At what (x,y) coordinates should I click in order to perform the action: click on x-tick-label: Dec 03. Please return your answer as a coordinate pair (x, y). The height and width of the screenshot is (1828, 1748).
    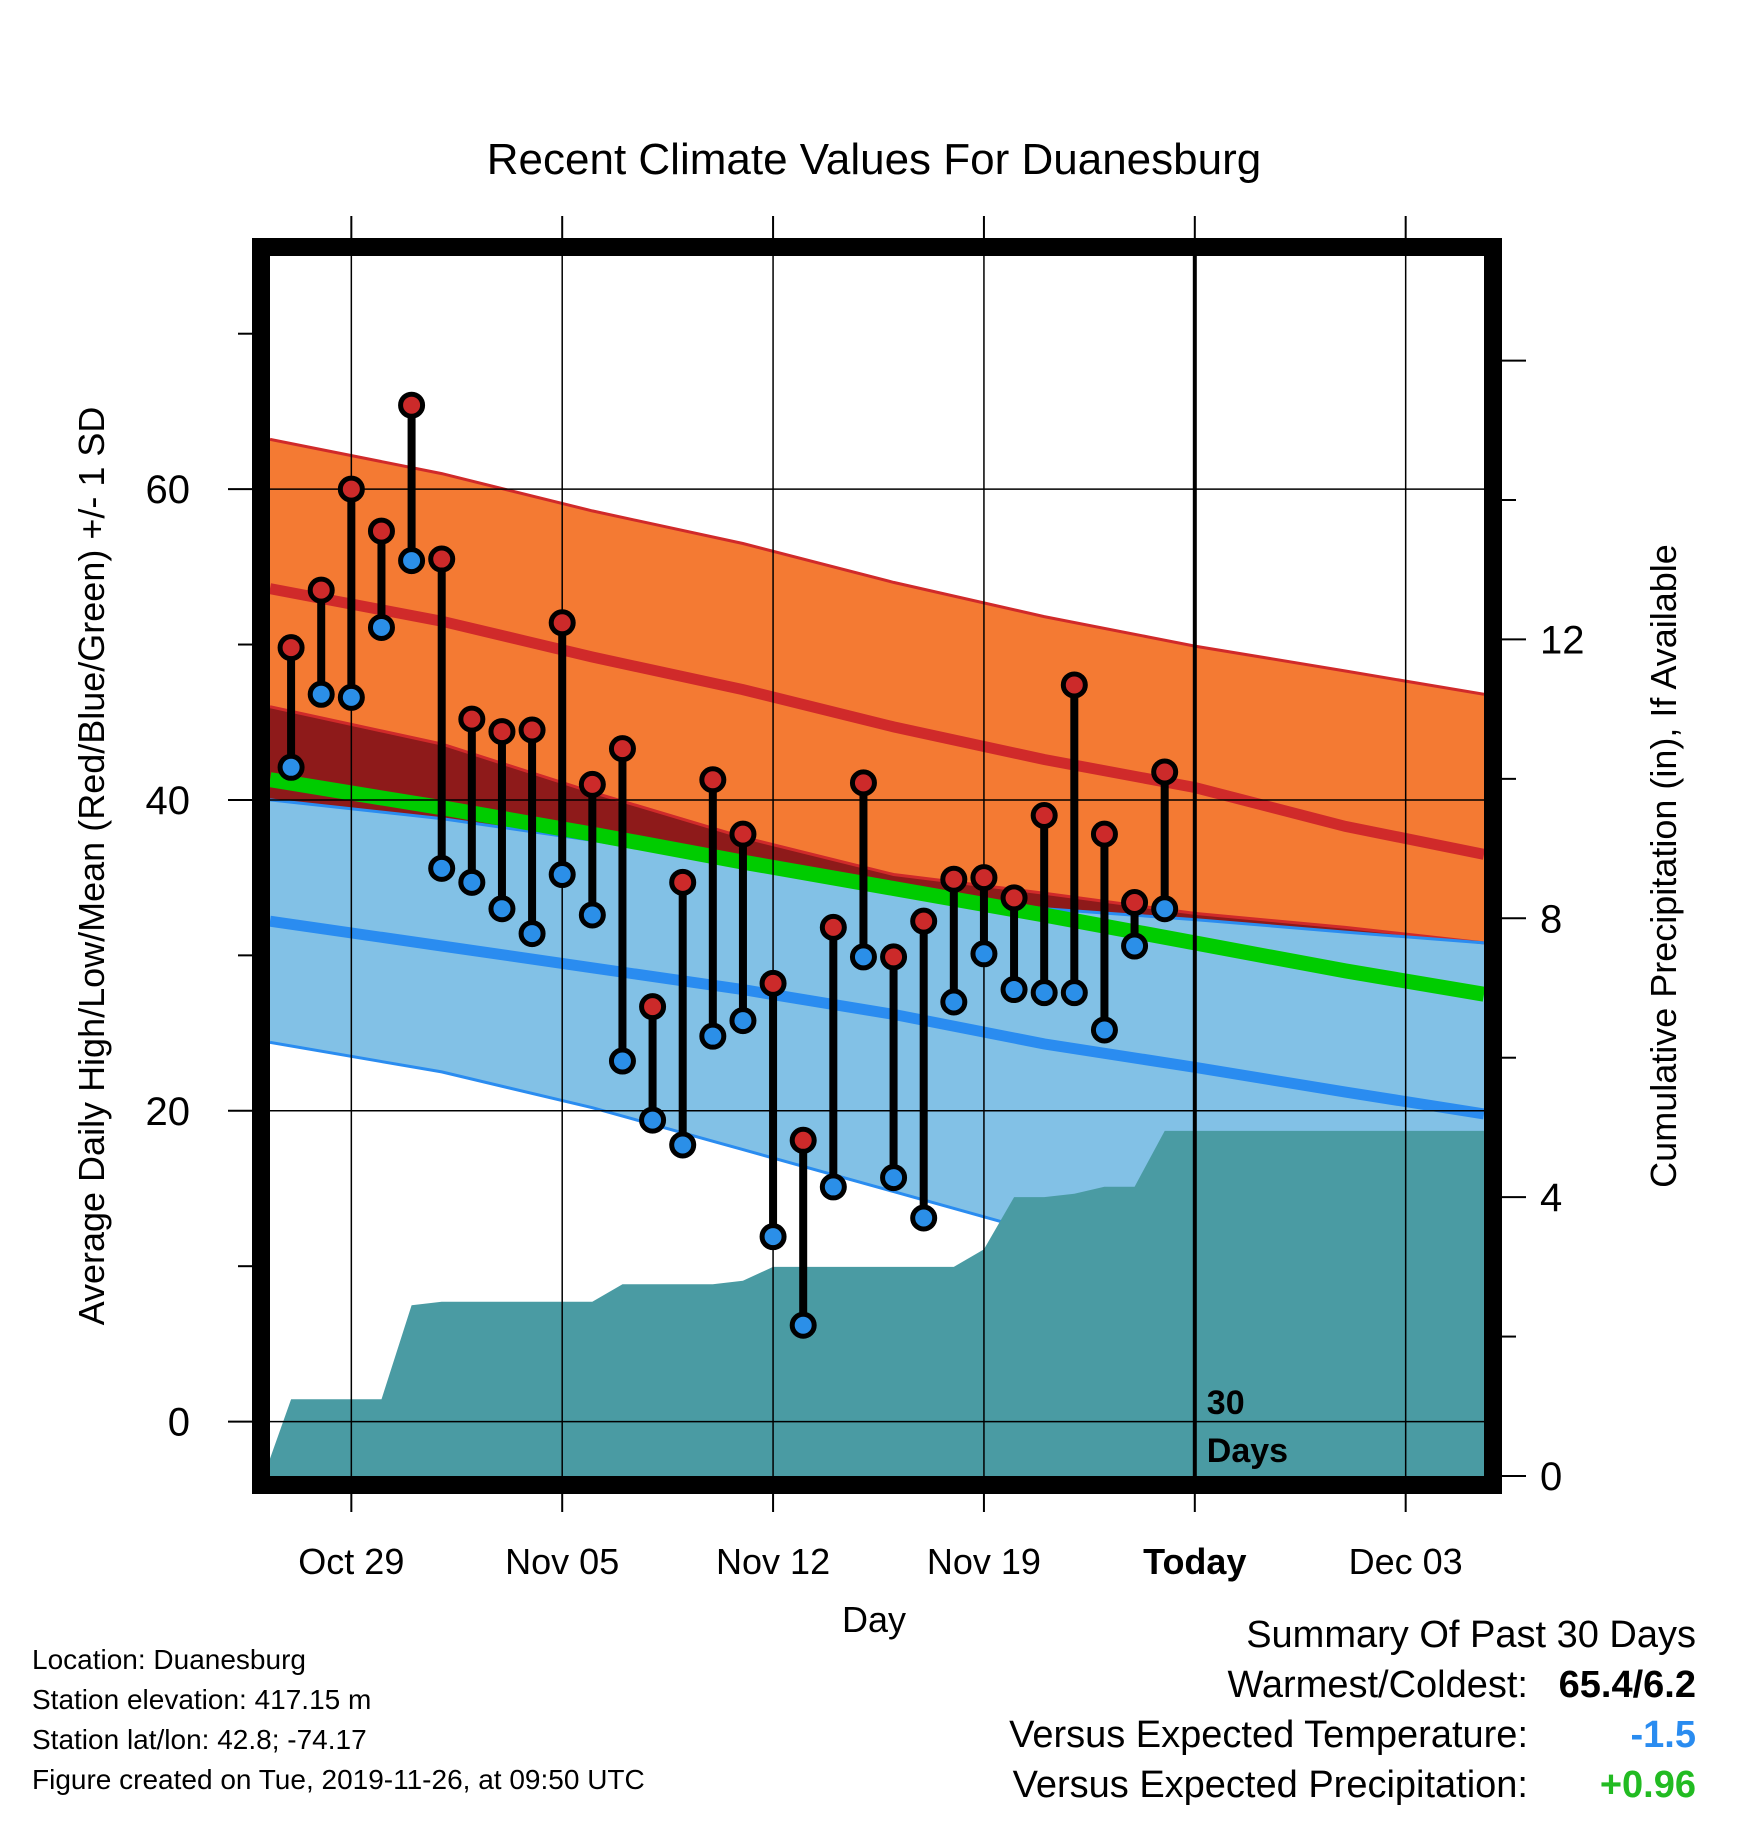
    Looking at the image, I should click on (1406, 1561).